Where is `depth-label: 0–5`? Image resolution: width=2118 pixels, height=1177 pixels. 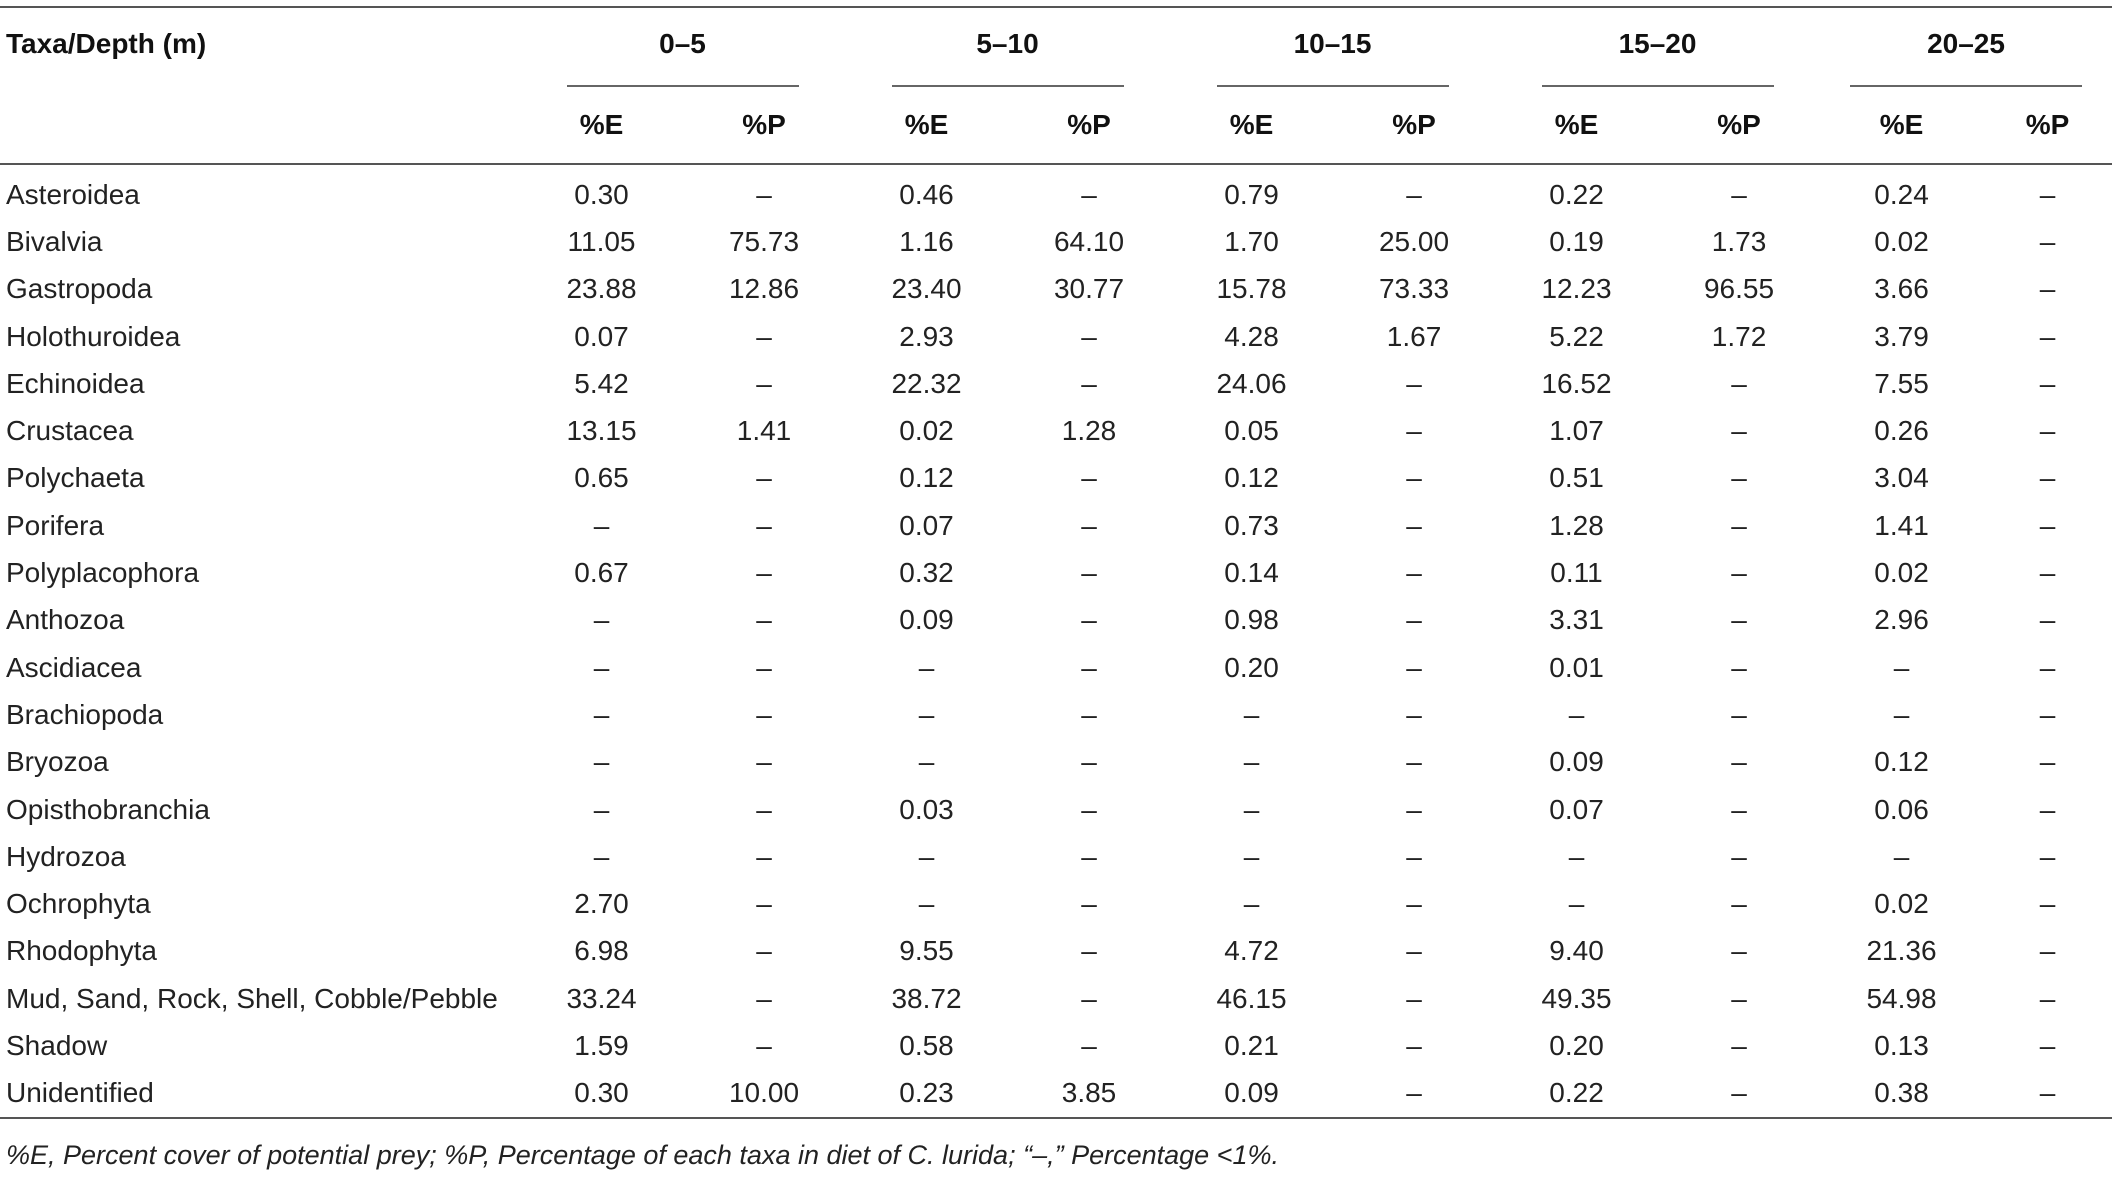 depth-label: 0–5 is located at coordinates (682, 43).